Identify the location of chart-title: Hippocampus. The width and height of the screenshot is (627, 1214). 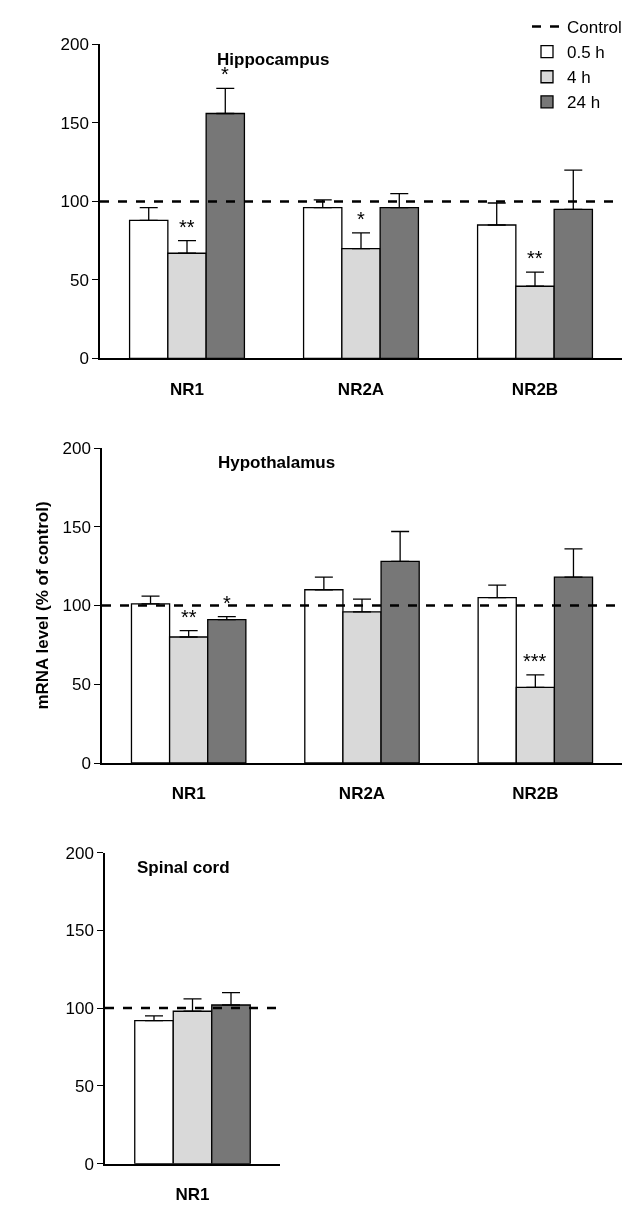
(273, 59).